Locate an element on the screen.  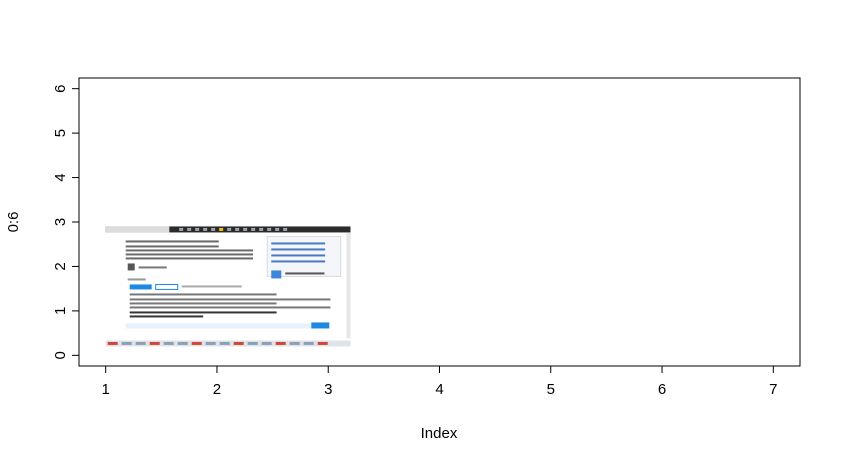
y-tick-label: 5 is located at coordinates (60, 133).